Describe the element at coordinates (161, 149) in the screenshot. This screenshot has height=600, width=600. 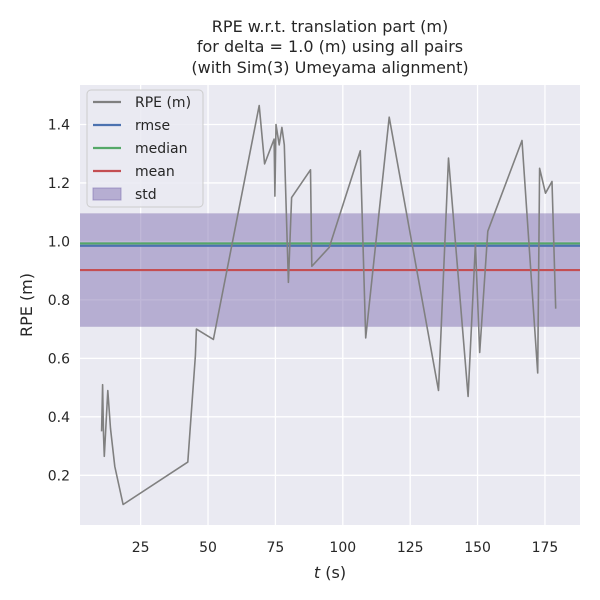
I see `legend-label-median: median` at that location.